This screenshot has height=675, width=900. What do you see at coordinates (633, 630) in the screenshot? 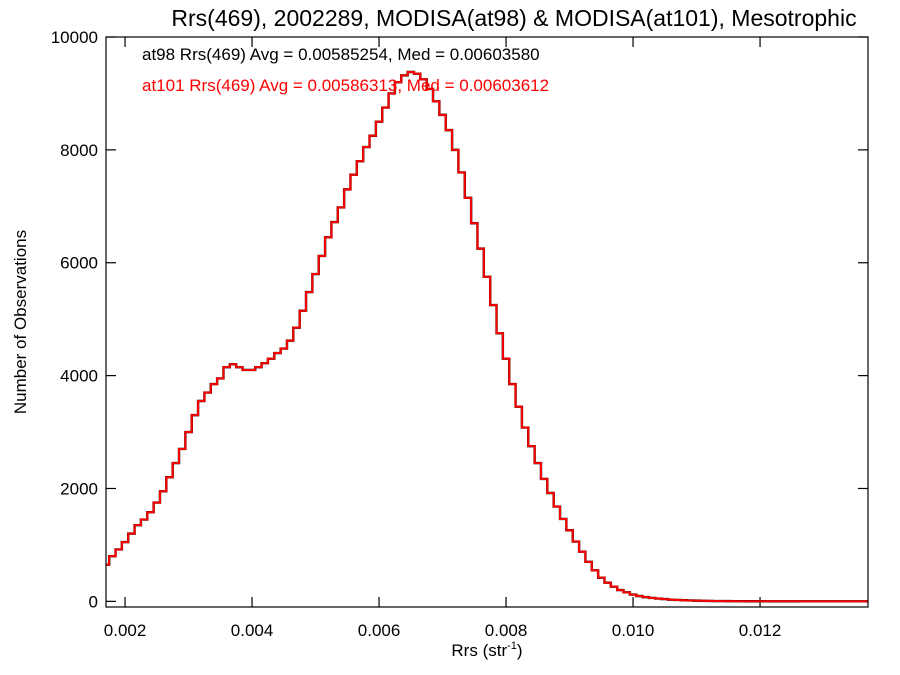
I see `x-tick-label: 0.010` at bounding box center [633, 630].